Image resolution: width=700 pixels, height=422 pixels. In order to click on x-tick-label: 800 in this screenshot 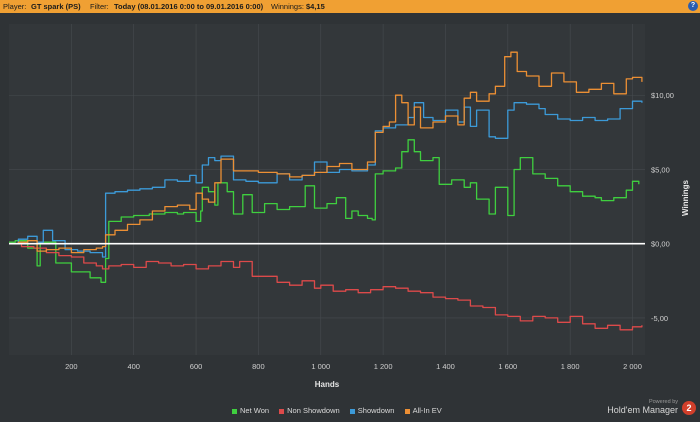, I will do `click(258, 366)`.